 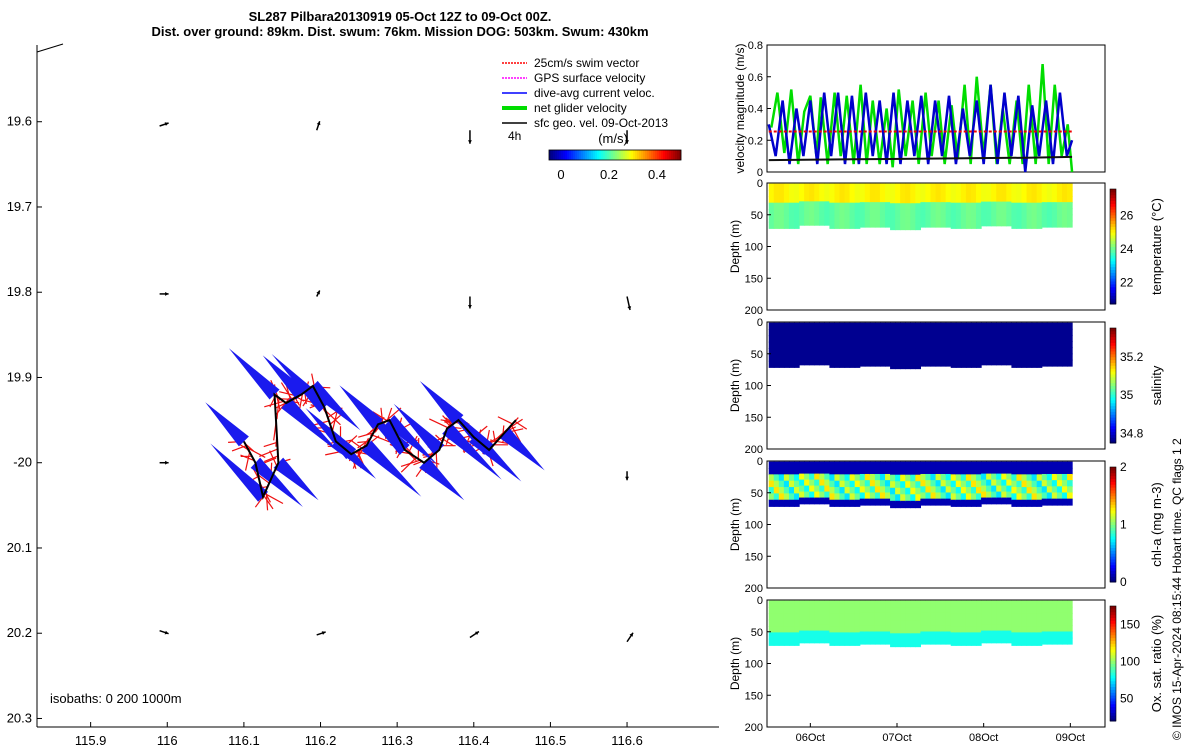 I want to click on map-x-tick-label: 115.9, so click(x=91, y=740).